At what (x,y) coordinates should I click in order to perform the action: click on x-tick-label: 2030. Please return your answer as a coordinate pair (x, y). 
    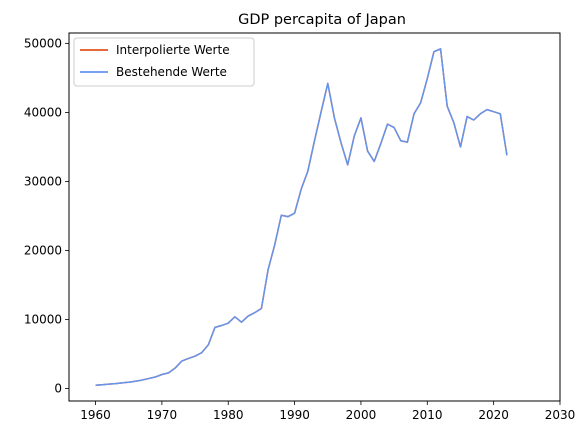
    Looking at the image, I should click on (560, 415).